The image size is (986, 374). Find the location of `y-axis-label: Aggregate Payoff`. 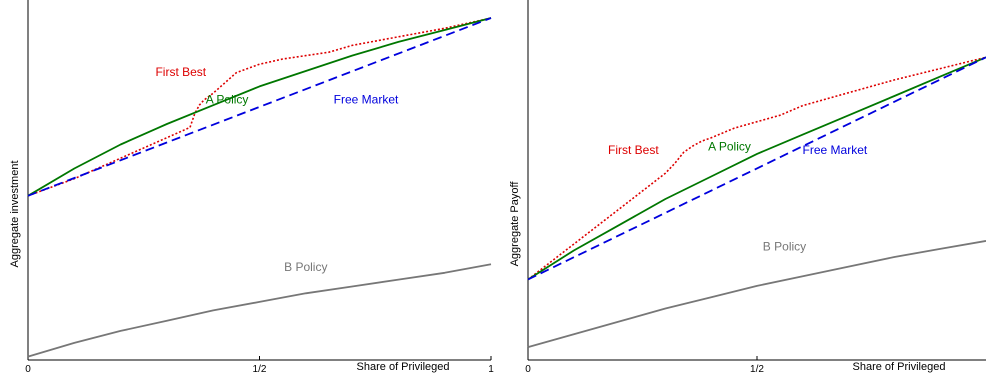

y-axis-label: Aggregate Payoff is located at coordinates (515, 224).